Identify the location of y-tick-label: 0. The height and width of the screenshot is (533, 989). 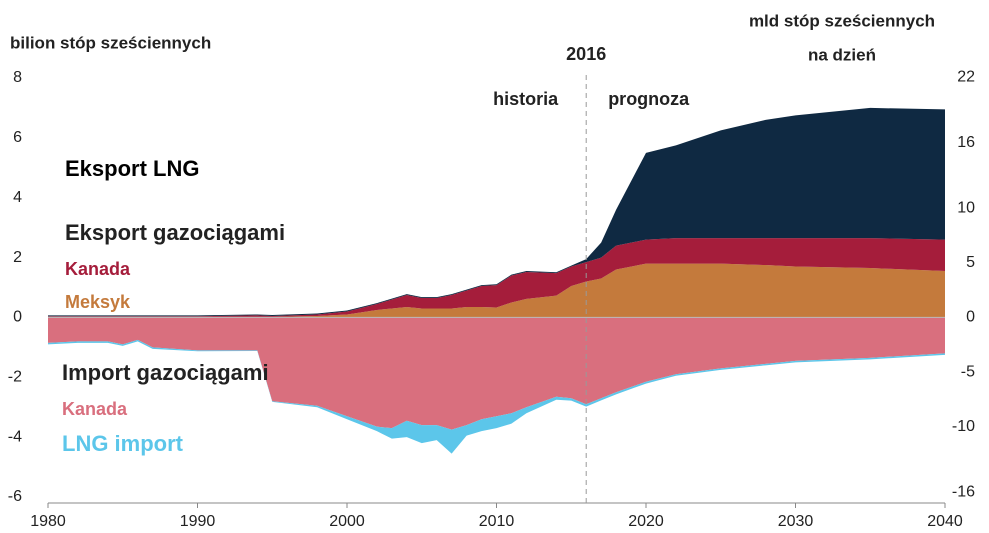
(17, 317).